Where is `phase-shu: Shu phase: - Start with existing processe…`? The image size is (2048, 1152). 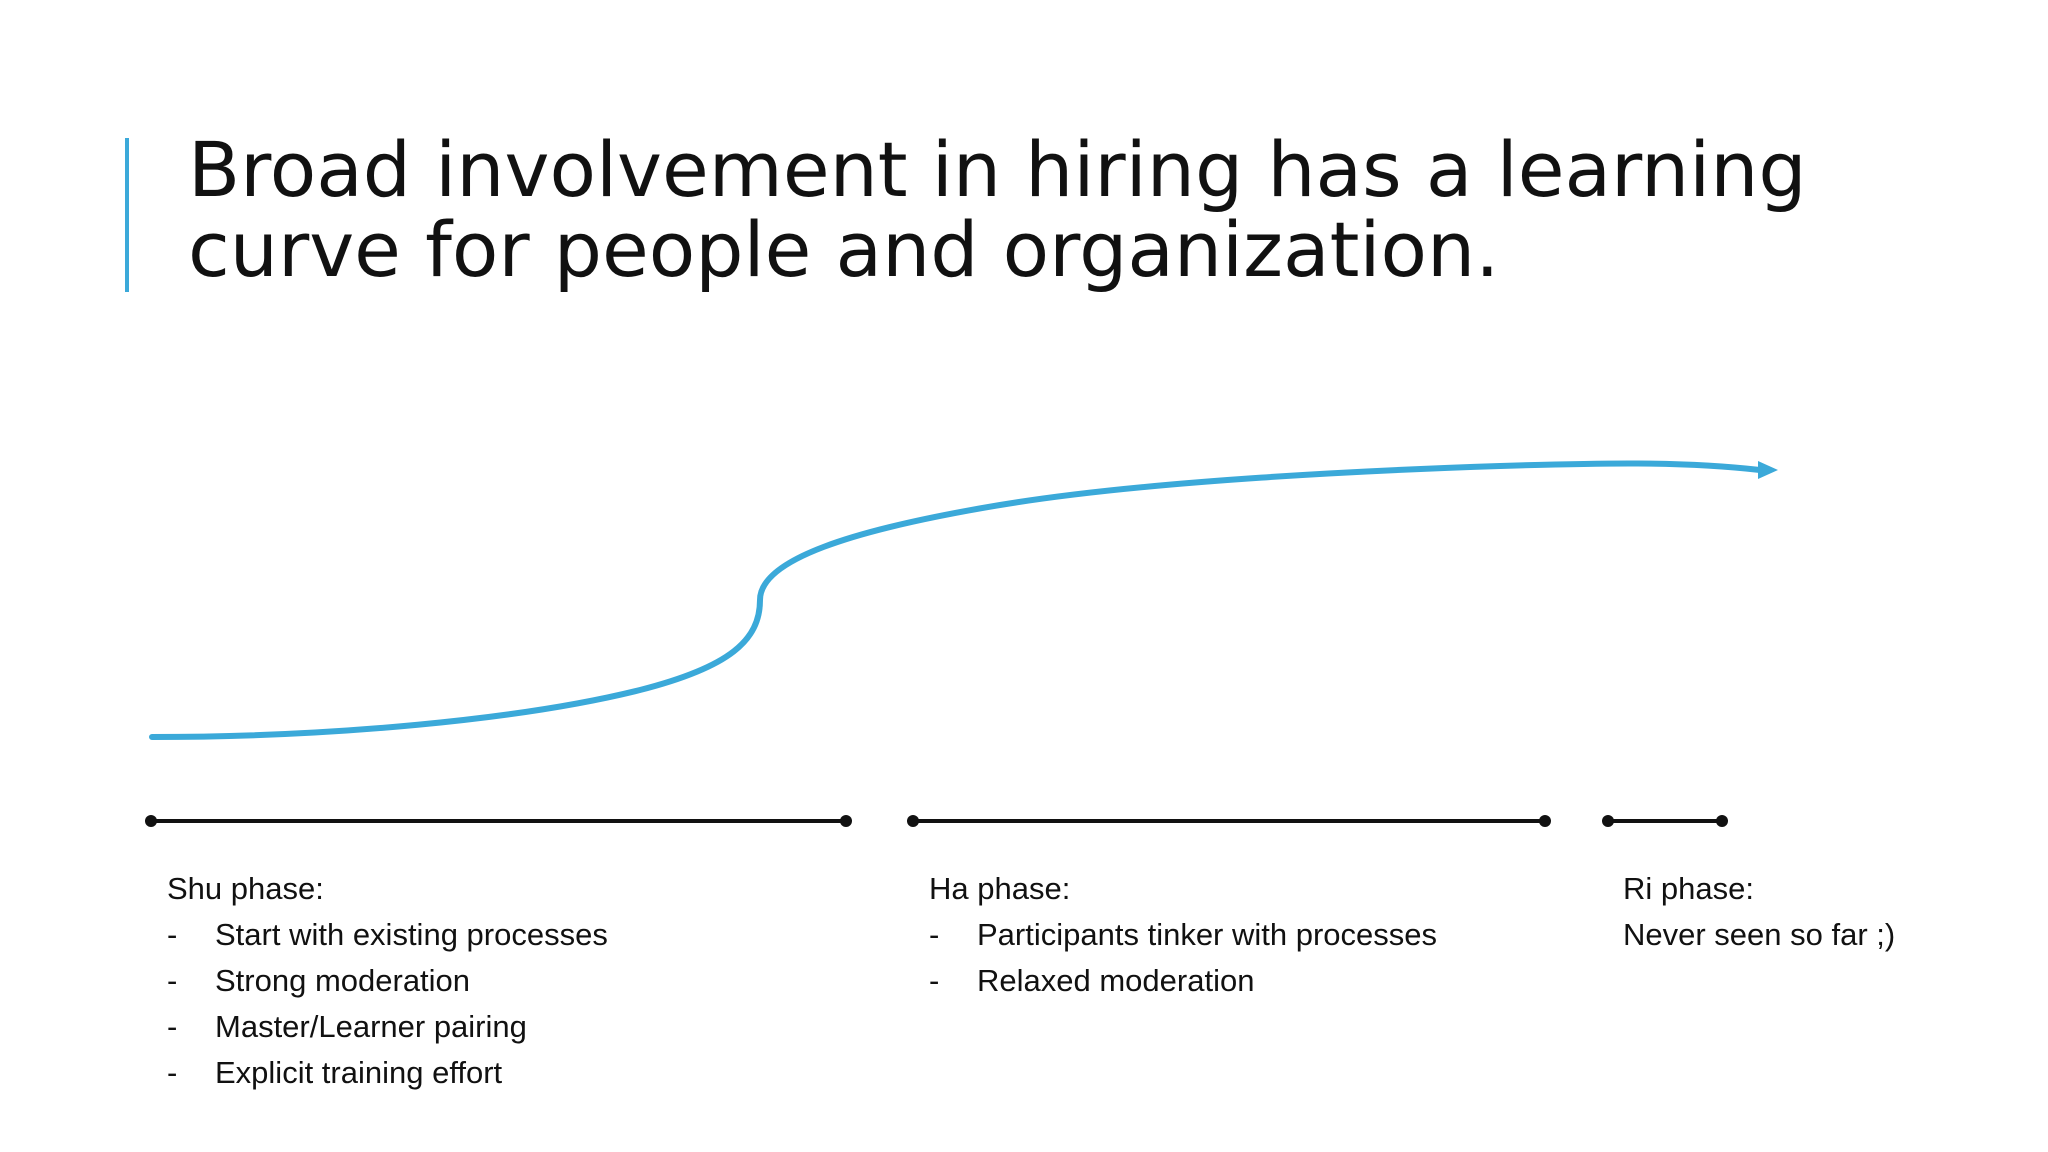
phase-shu: Shu phase: - Start with existing processe… is located at coordinates (387, 981).